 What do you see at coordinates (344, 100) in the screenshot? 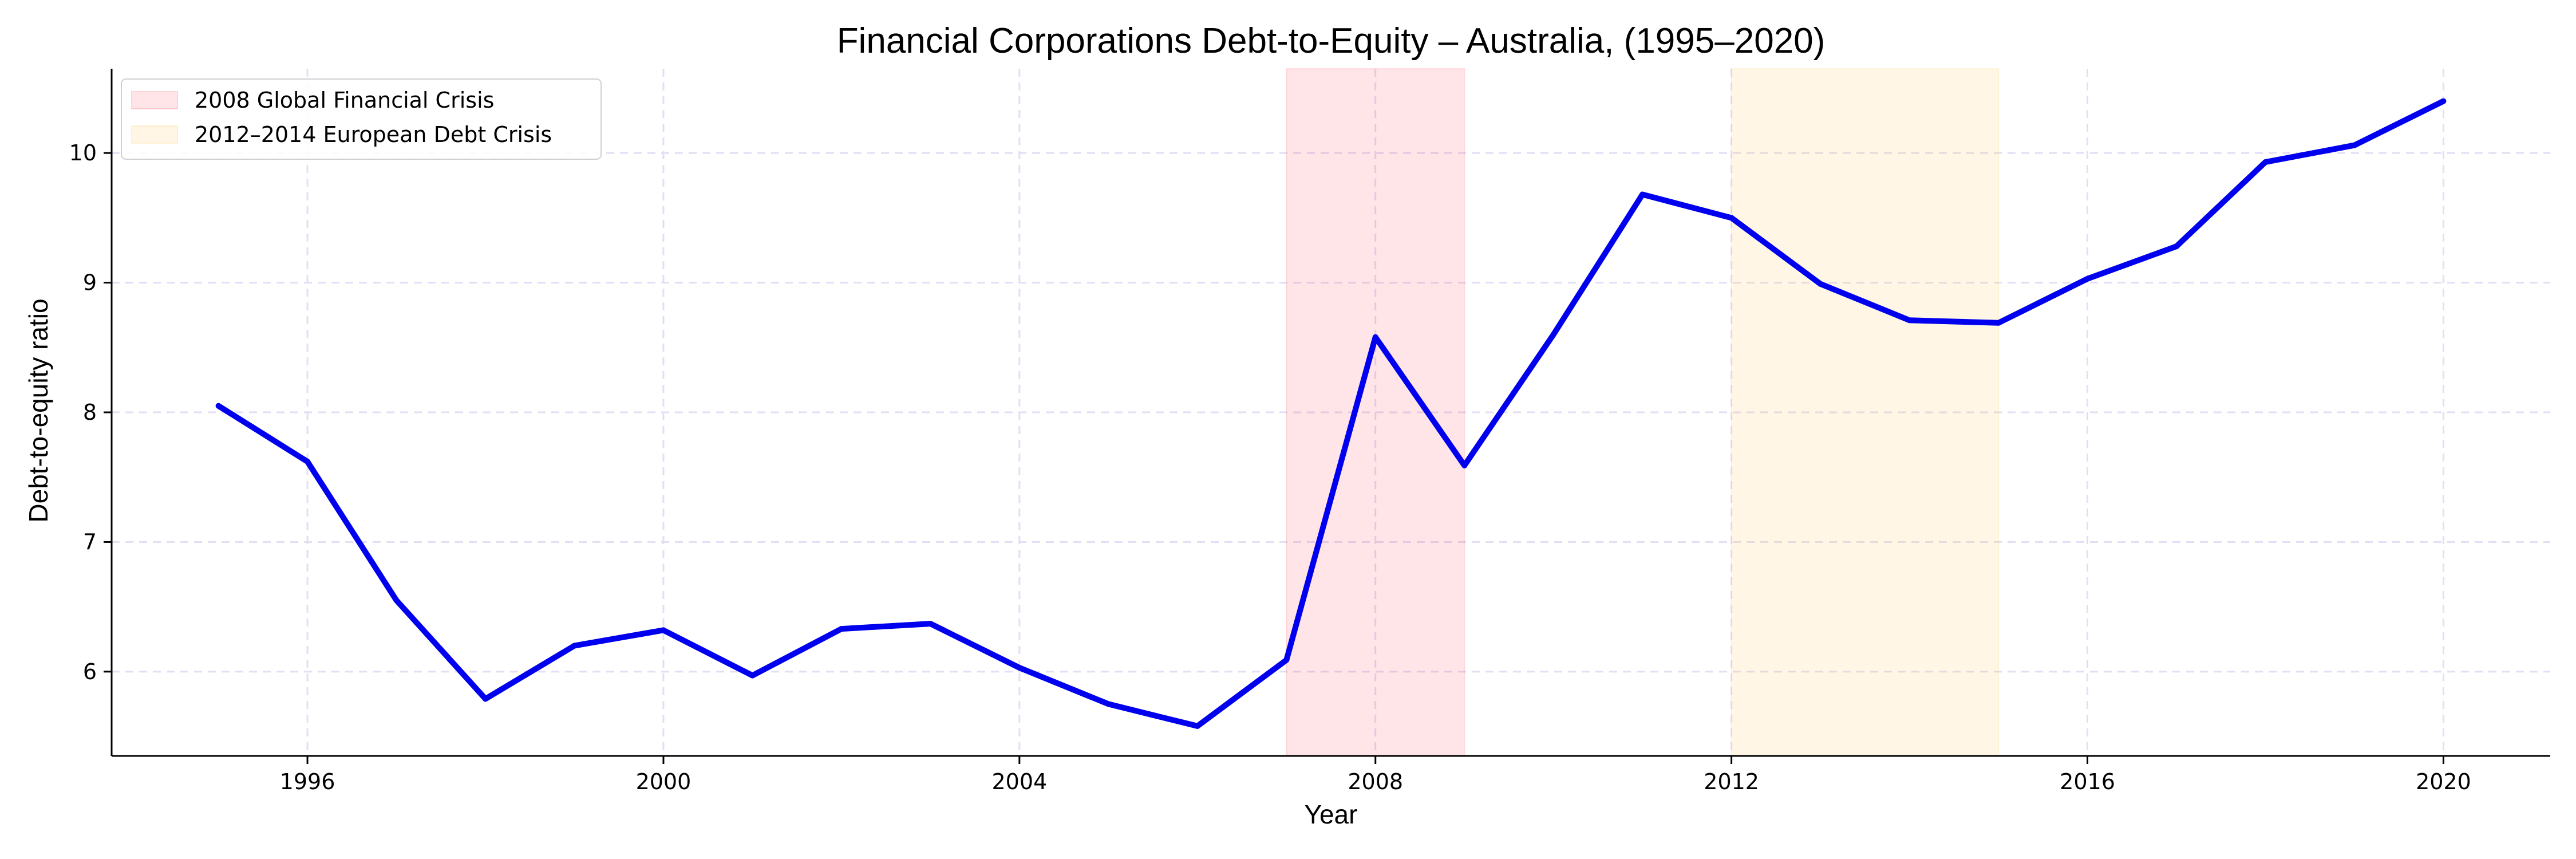
I see `legend-entry: 2008 Global Financial Crisis` at bounding box center [344, 100].